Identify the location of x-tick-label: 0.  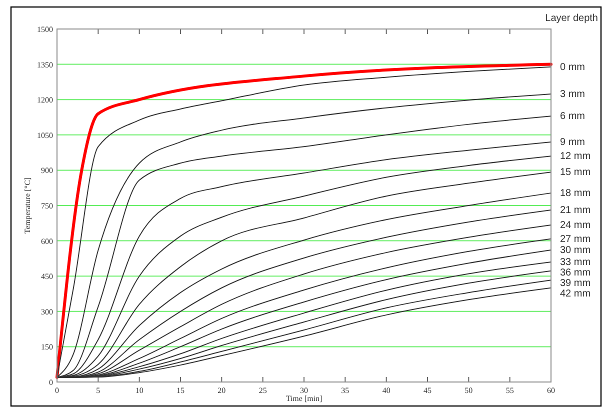
(57, 390).